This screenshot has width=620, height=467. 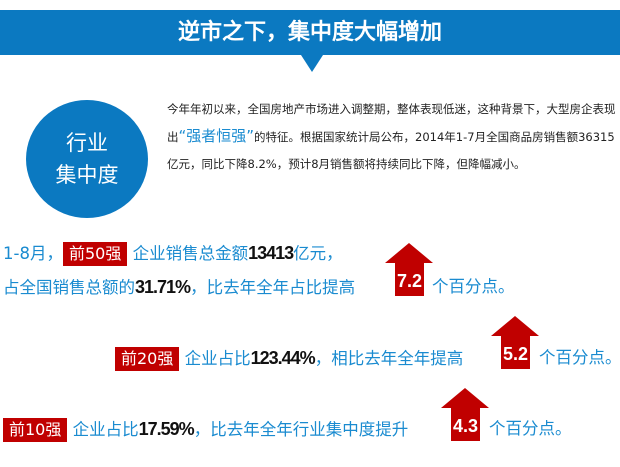 I want to click on increase-value: 5.2, so click(x=515, y=352).